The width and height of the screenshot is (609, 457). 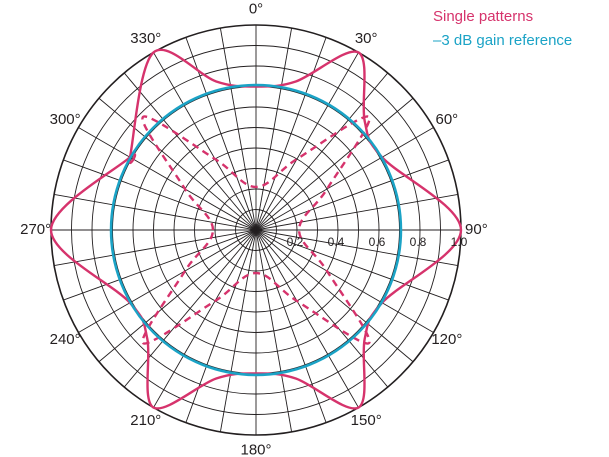 I want to click on angle-tick-label: 60°, so click(x=447, y=119).